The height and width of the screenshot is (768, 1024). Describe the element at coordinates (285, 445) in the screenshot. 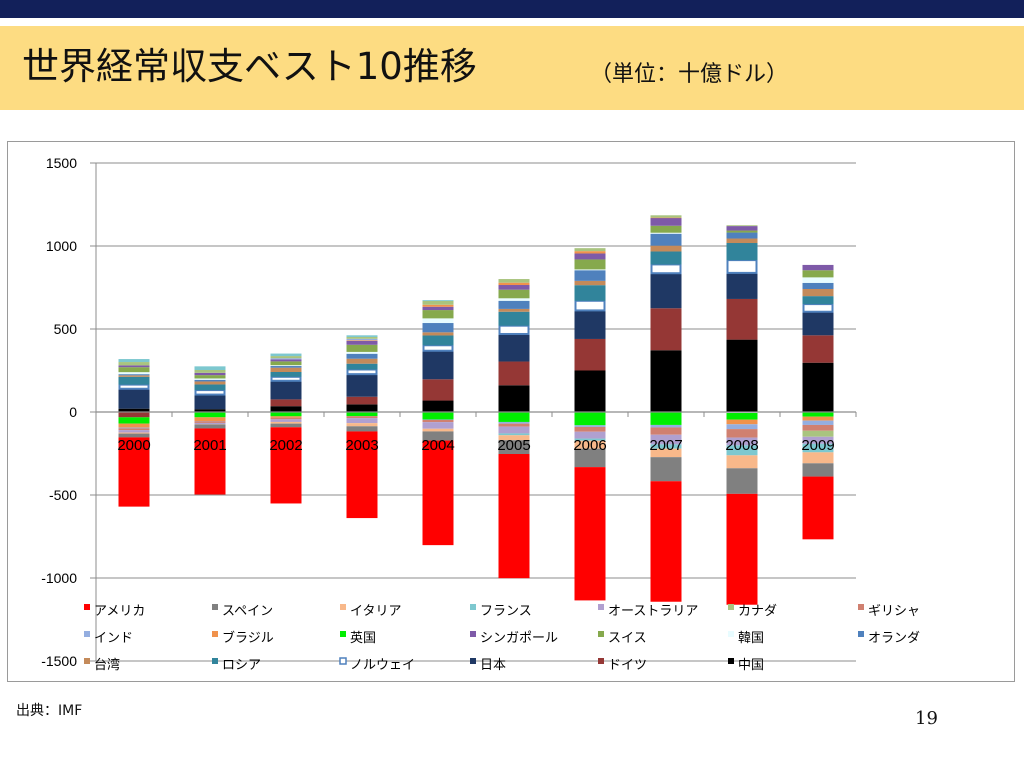

I see `x-tick-label: 2002` at that location.